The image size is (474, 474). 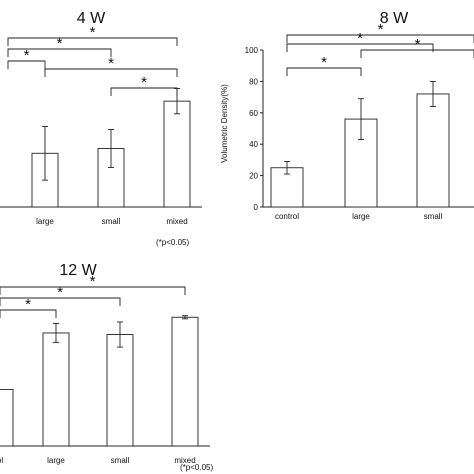 What do you see at coordinates (144, 82) in the screenshot?
I see `significance-star-4: *` at bounding box center [144, 82].